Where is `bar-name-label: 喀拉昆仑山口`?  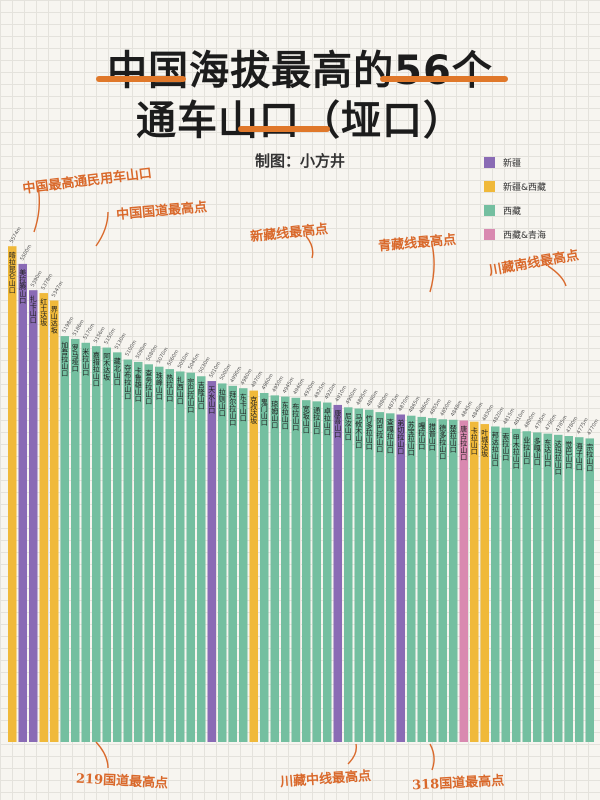
bar-name-label: 喀拉昆仑山口 is located at coordinates (12, 271).